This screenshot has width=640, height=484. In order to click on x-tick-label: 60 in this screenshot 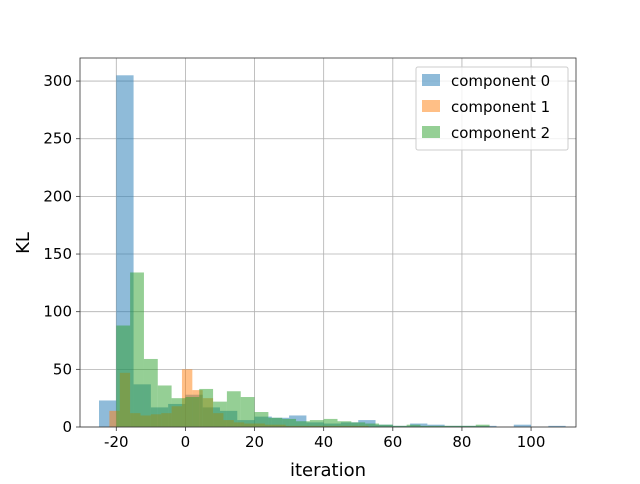, I will do `click(392, 442)`.